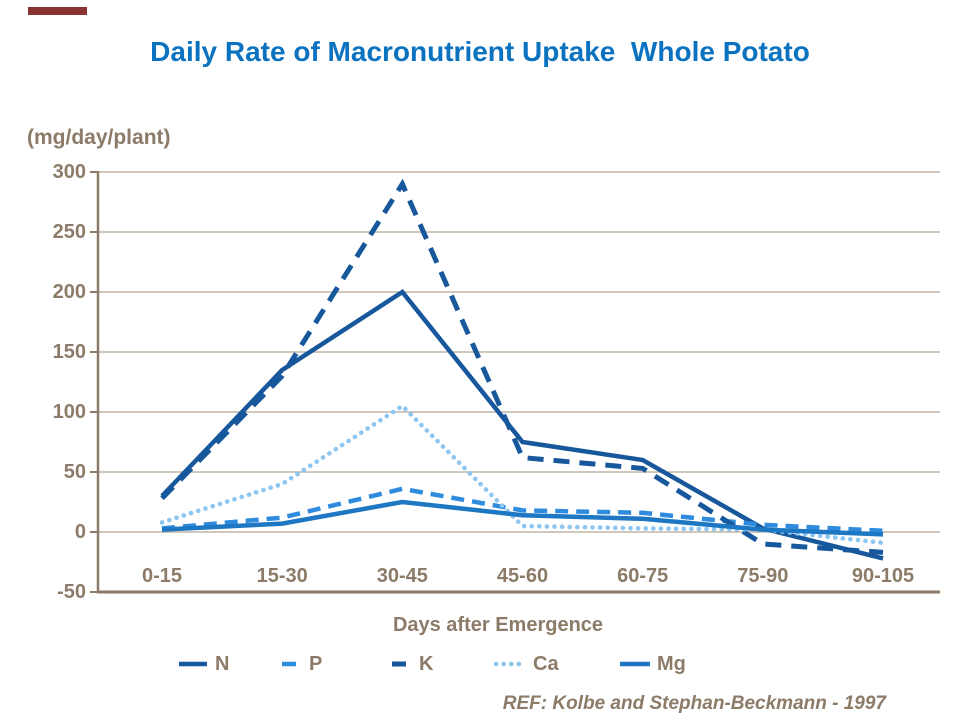 Image resolution: width=960 pixels, height=720 pixels. I want to click on legend-label-P: P, so click(316, 664).